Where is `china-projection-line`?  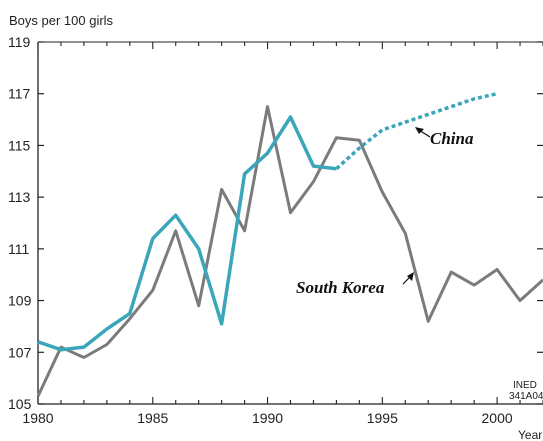
china-projection-line is located at coordinates (416, 131).